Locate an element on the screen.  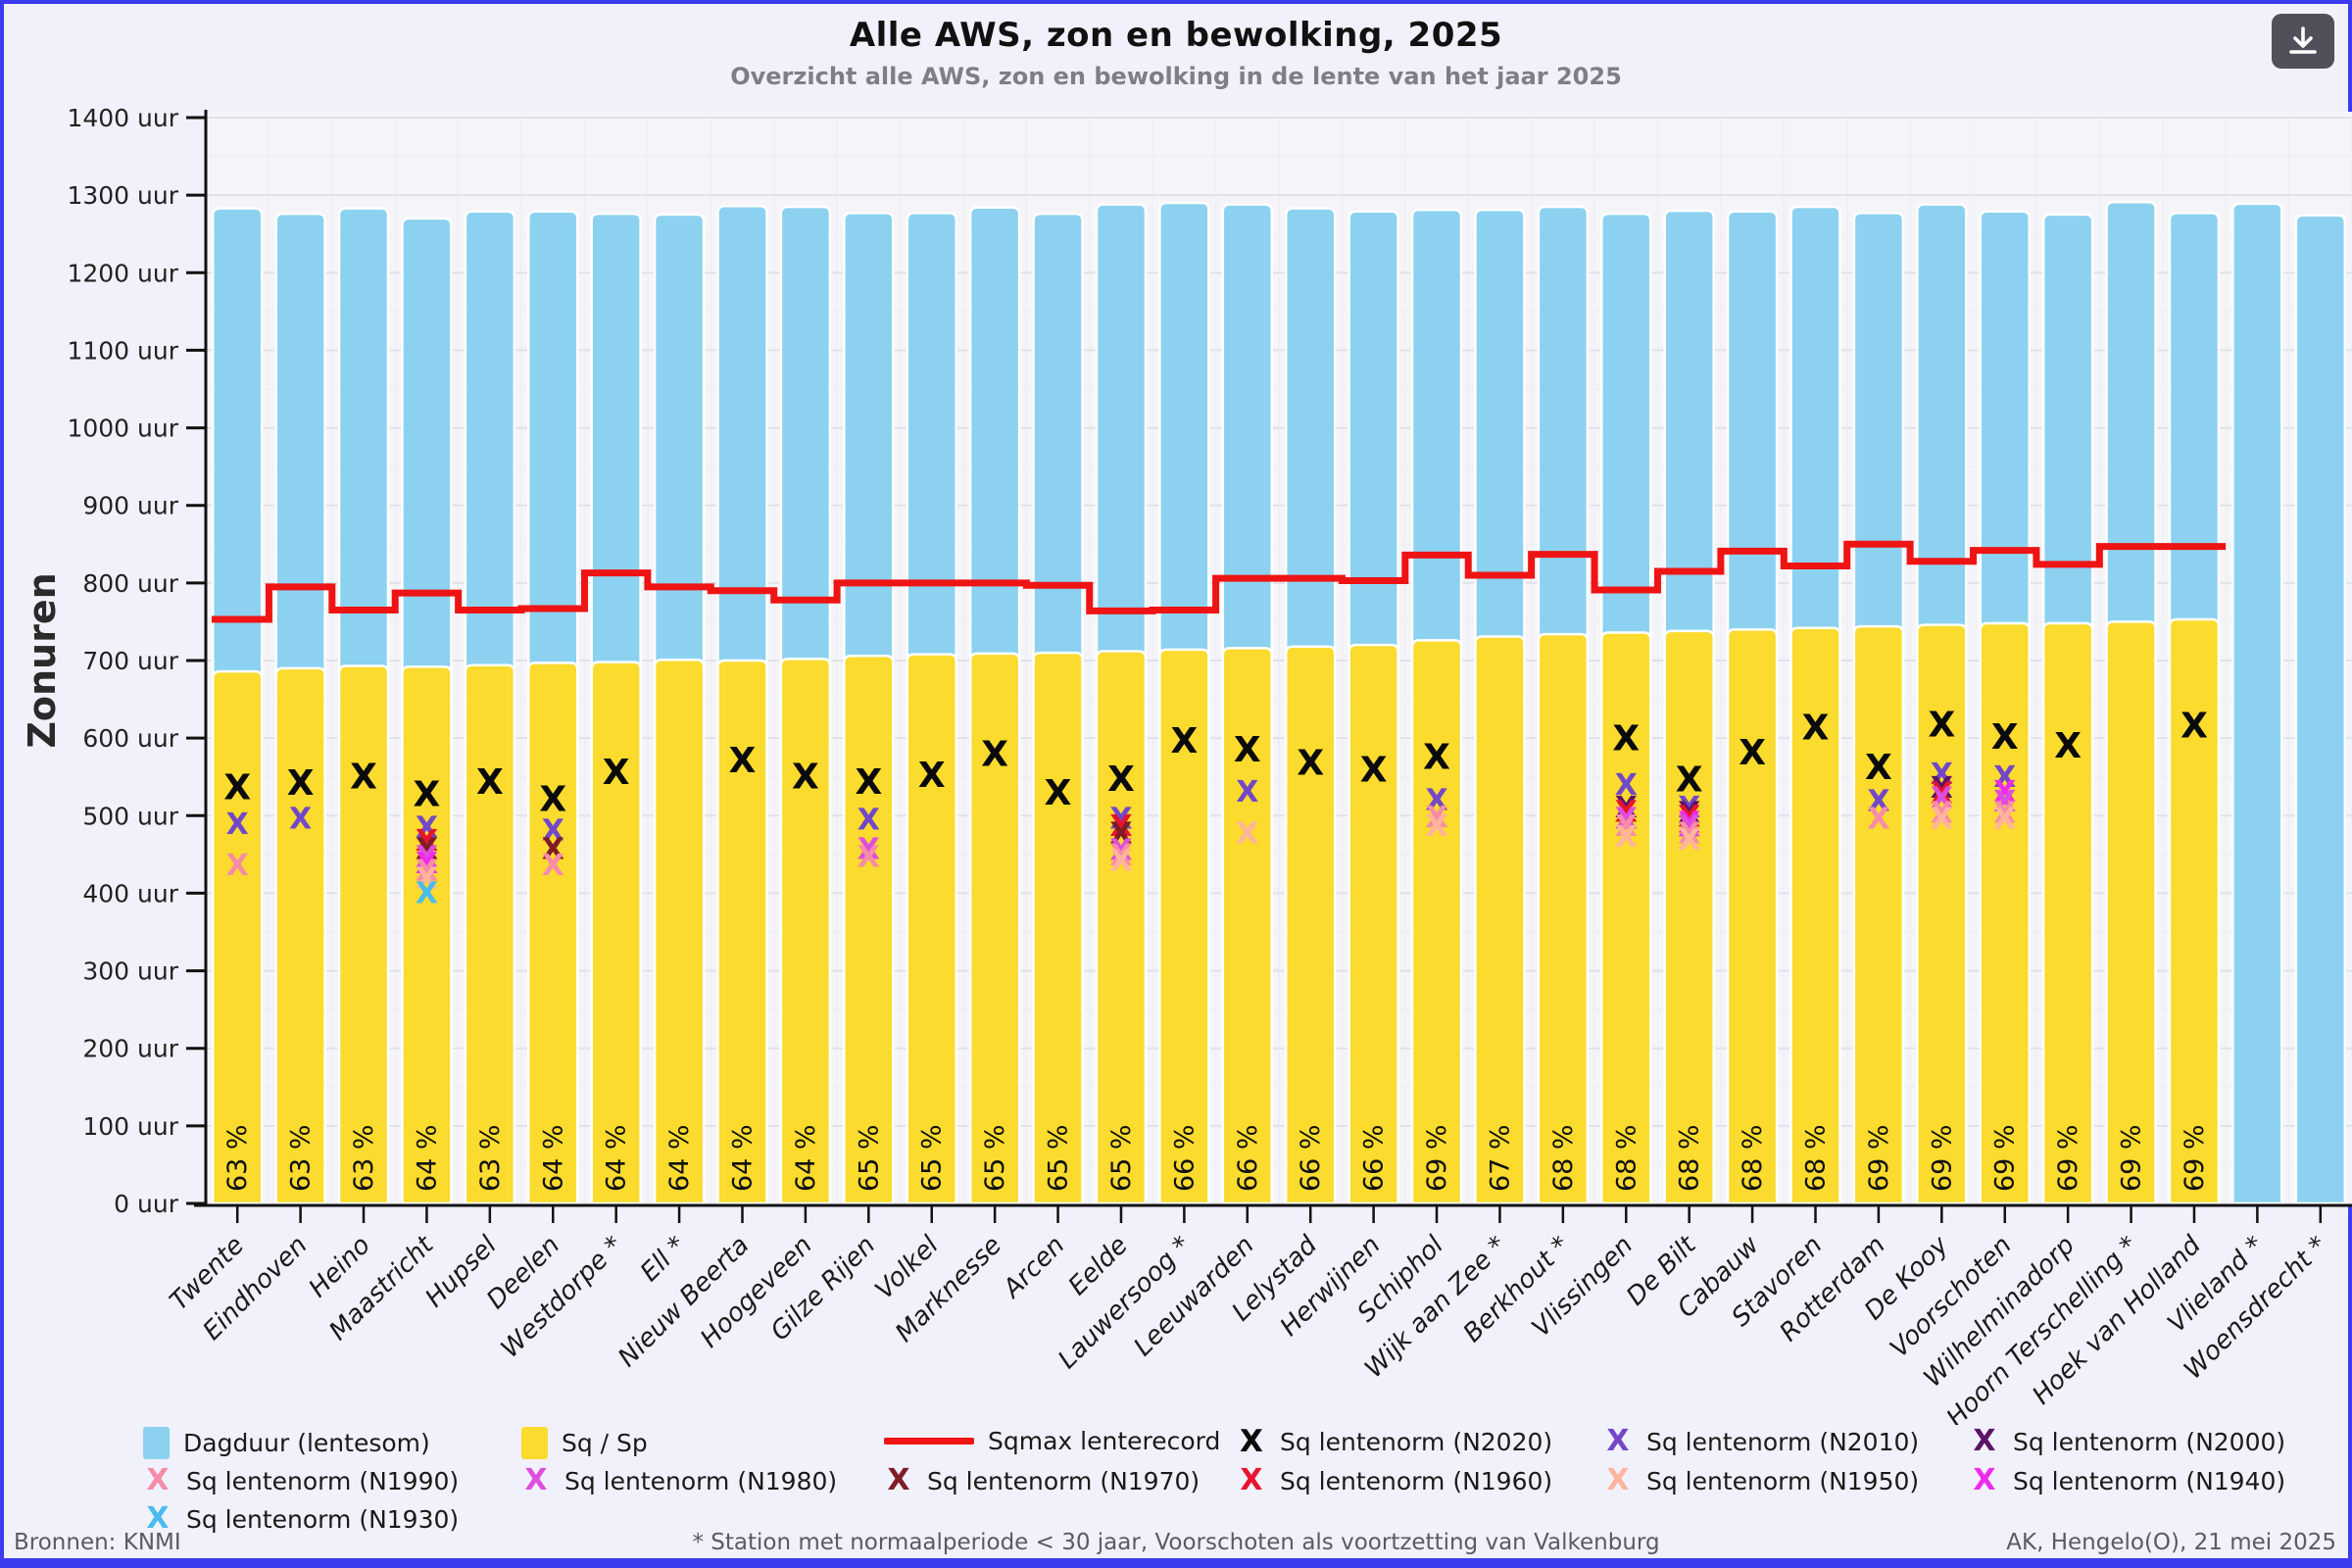
download-button is located at coordinates (2303, 41).